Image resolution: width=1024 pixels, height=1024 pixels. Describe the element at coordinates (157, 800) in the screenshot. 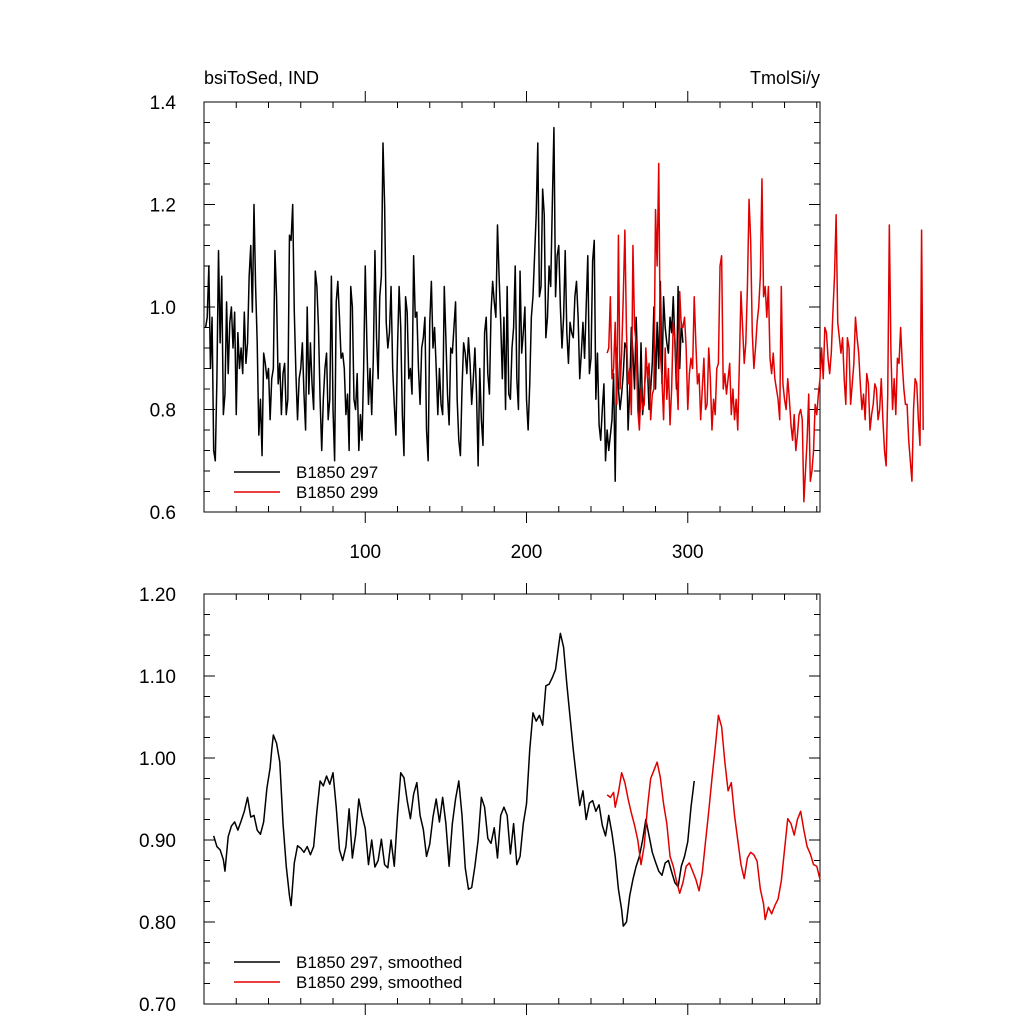

I see `bottom-y-tick-labels: 0.70 0.80 0.90 1.00 1.10 1.20` at that location.